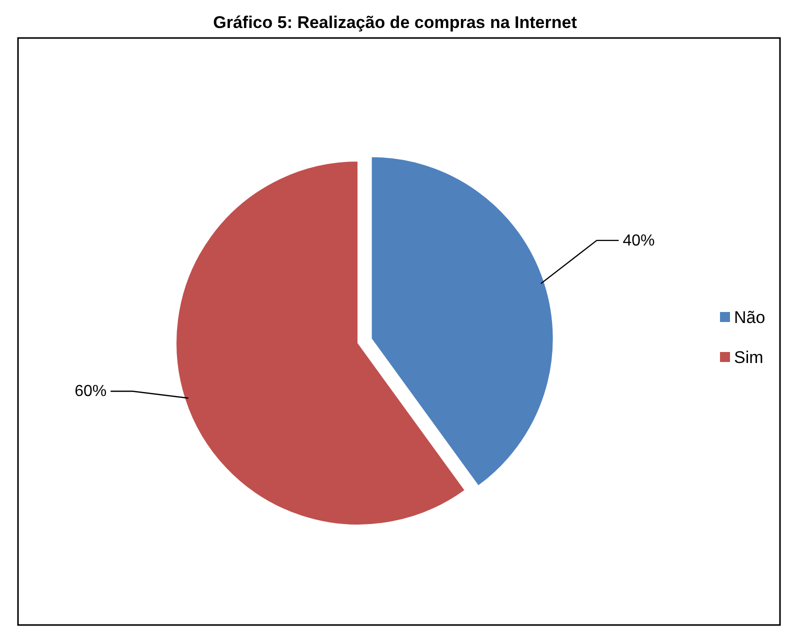 The width and height of the screenshot is (790, 635). What do you see at coordinates (749, 357) in the screenshot?
I see `legend-label: Sim` at bounding box center [749, 357].